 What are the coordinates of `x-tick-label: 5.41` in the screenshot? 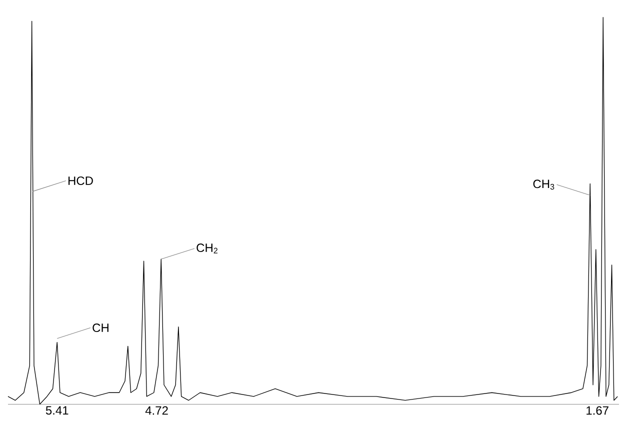 It's located at (57, 410).